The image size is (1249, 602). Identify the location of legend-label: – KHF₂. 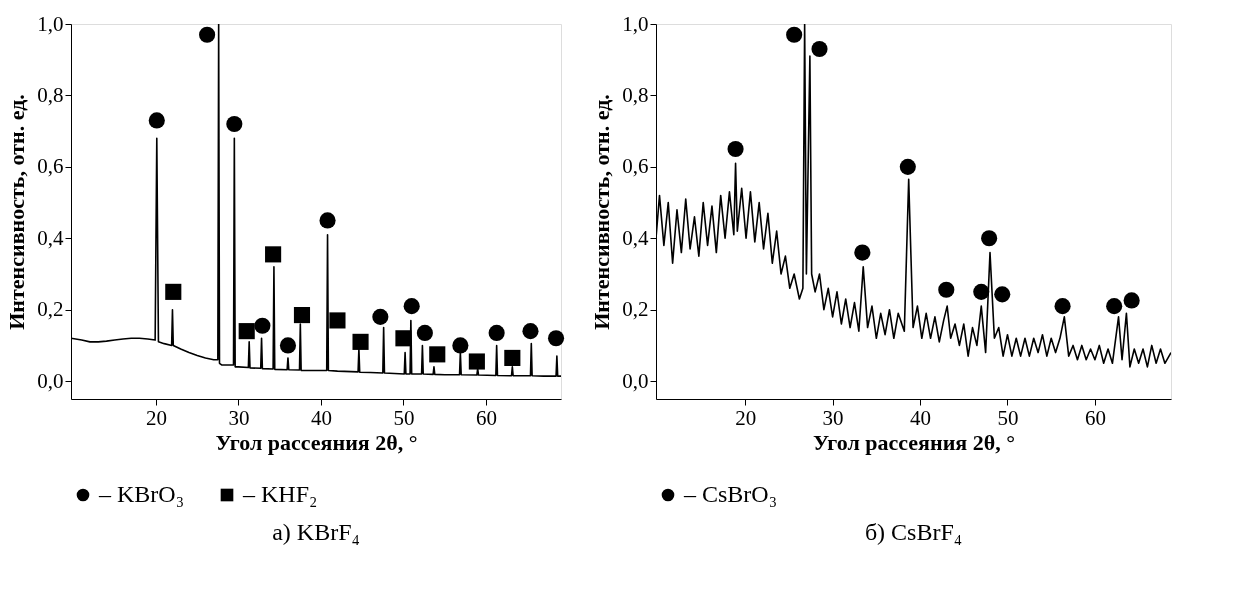
(280, 494).